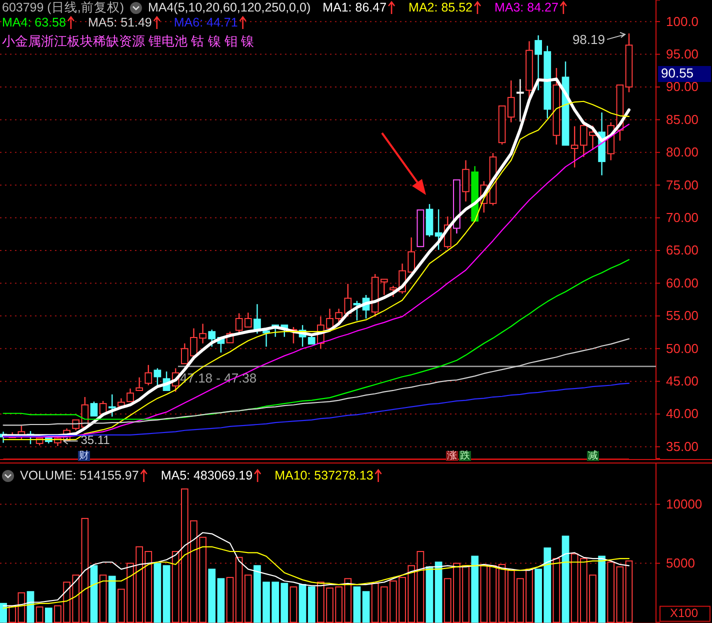 This screenshot has width=712, height=623. I want to click on annotation: 35.11, so click(95, 440).